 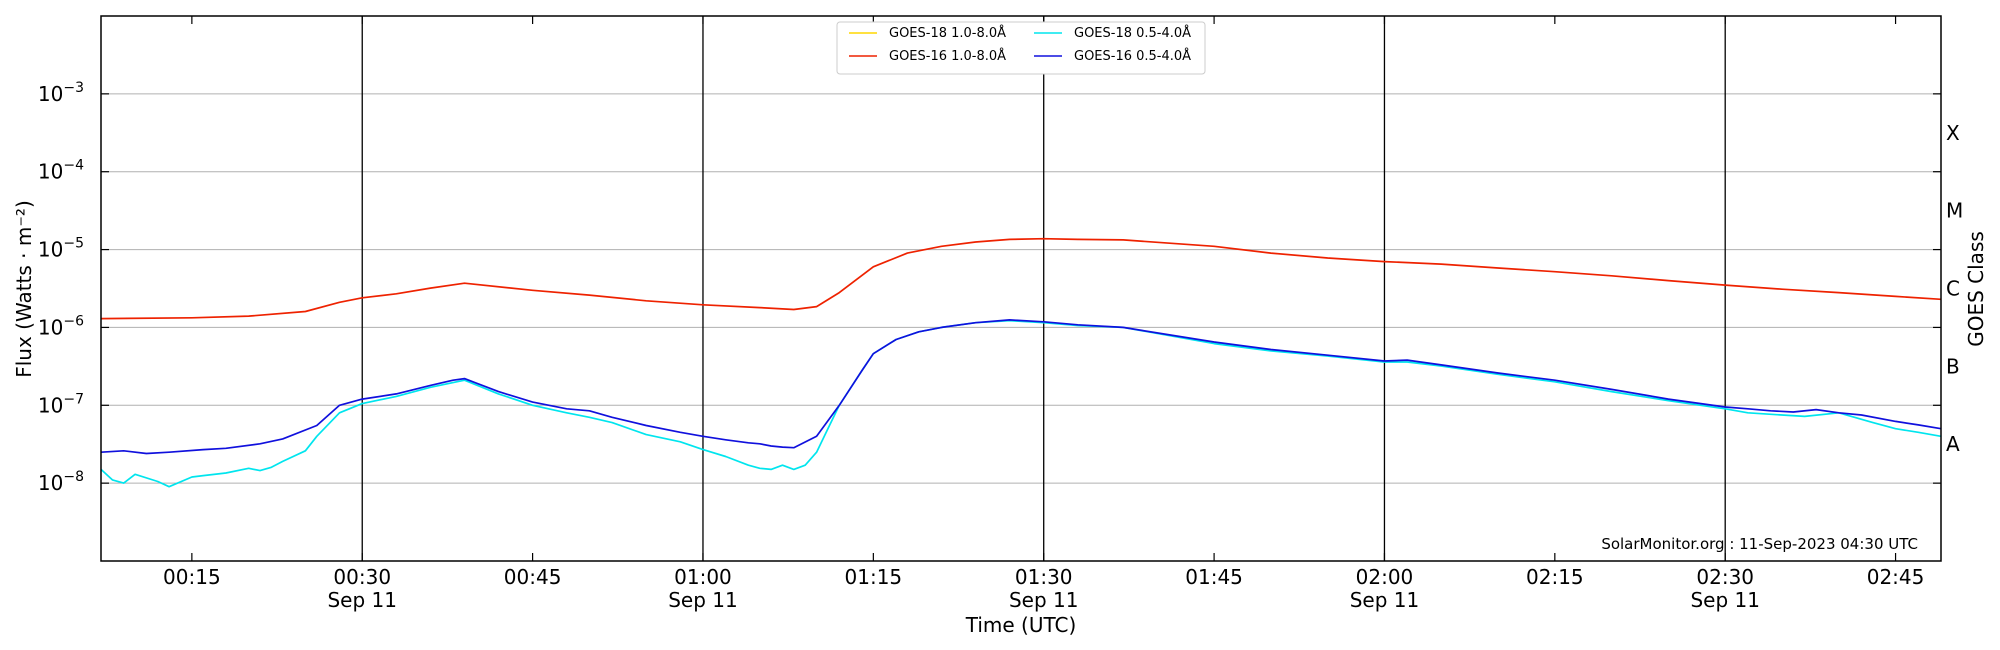 What do you see at coordinates (362, 577) in the screenshot?
I see `x-tick-label: 00:30` at bounding box center [362, 577].